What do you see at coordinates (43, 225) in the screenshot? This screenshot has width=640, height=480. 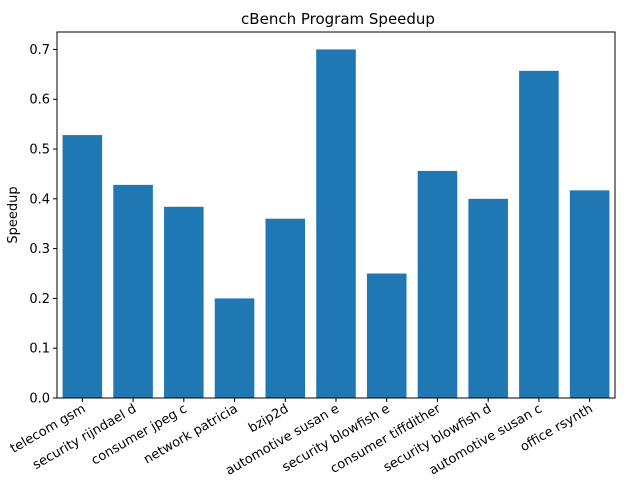 I see `y-axis-ticks: 0.0 0.1 0.2 0.3 0.4 0.5 0.6 0.7` at bounding box center [43, 225].